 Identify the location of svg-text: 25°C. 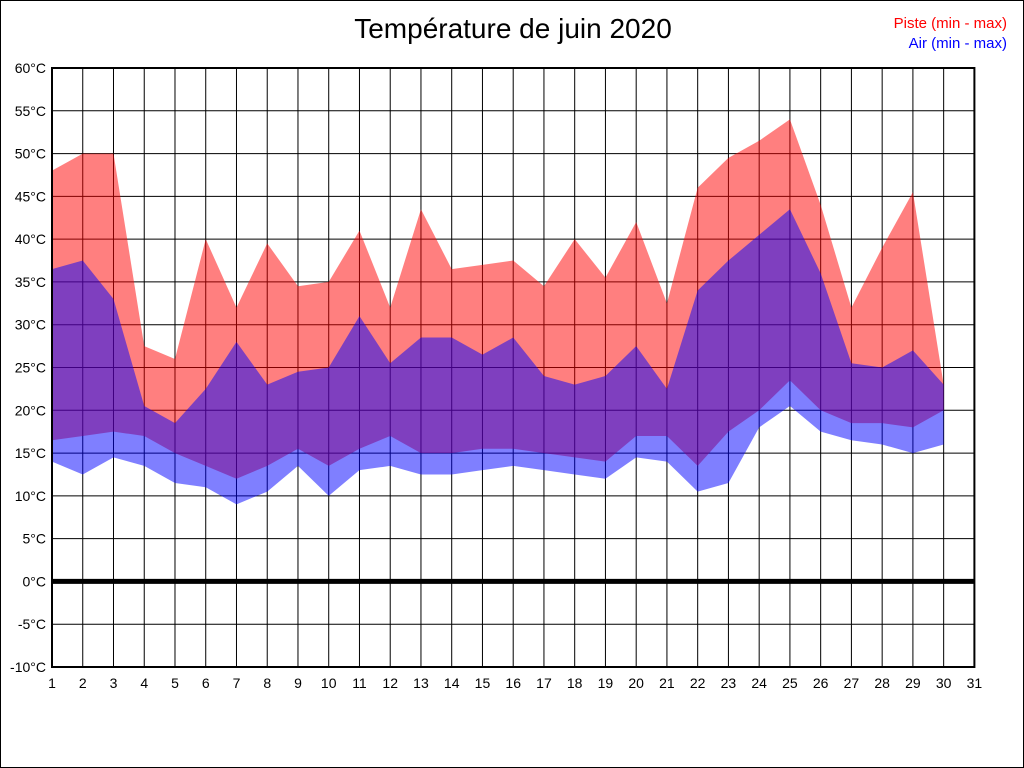
(30, 368).